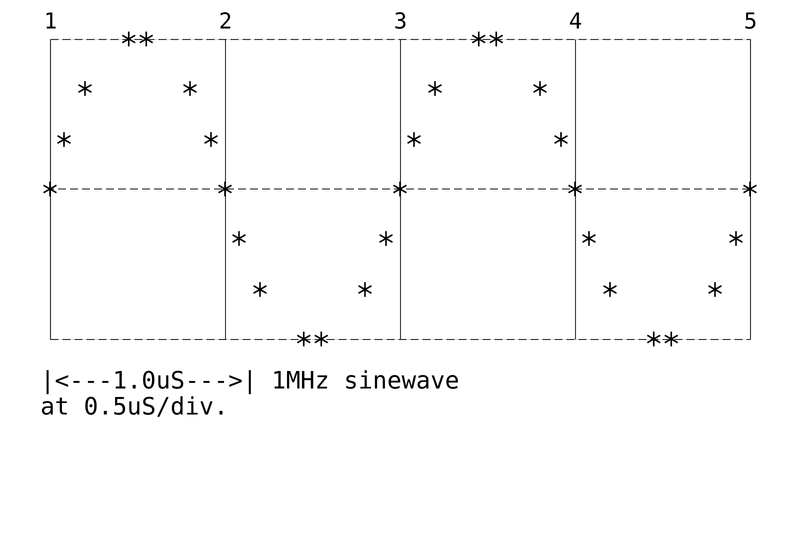  I want to click on text: |<---1.0uS--->| 1MHz sinewave, so click(250, 380).